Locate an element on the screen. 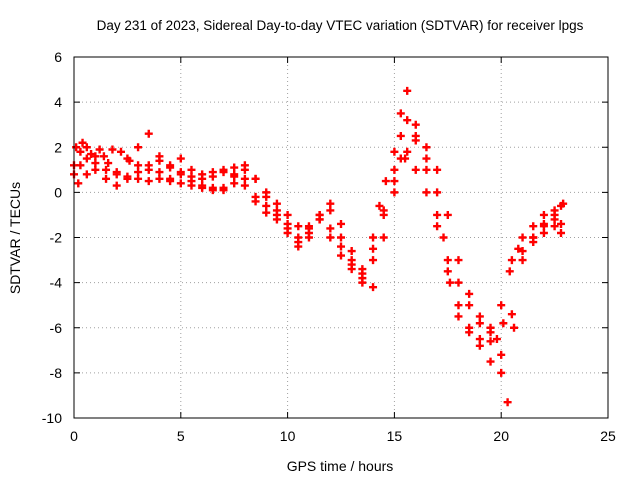  x-tick-label: 0 is located at coordinates (74, 436).